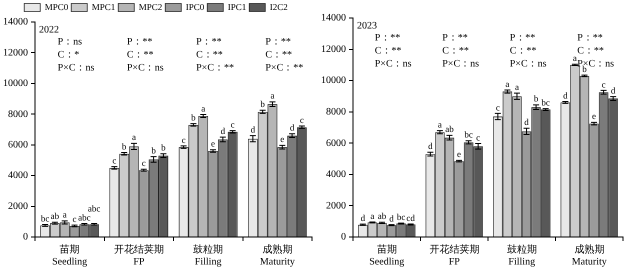 The image size is (629, 271). What do you see at coordinates (49, 30) in the screenshot?
I see `annotation: 2022` at bounding box center [49, 30].